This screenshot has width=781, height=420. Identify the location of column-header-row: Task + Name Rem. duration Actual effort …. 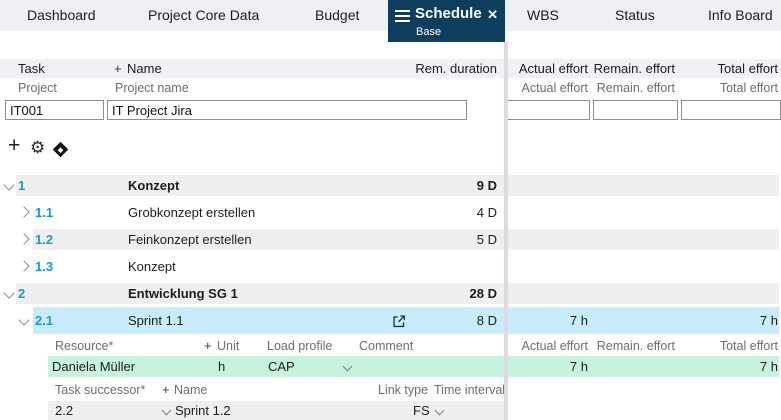
(390, 68).